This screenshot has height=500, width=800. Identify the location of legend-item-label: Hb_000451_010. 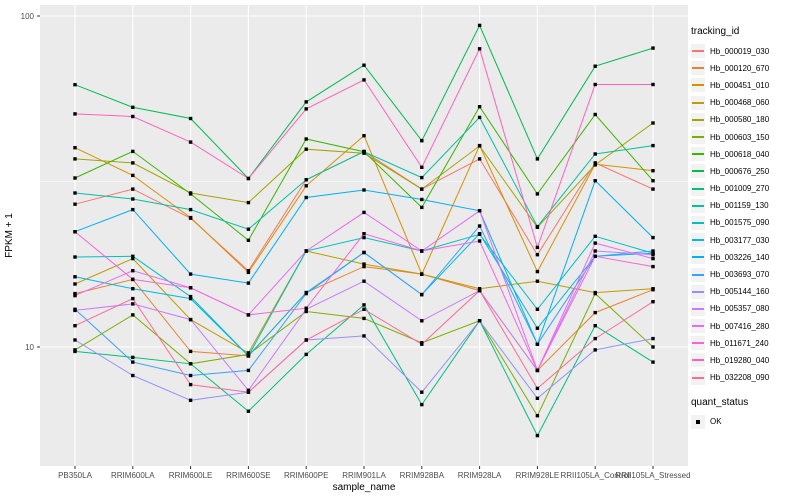
(740, 85).